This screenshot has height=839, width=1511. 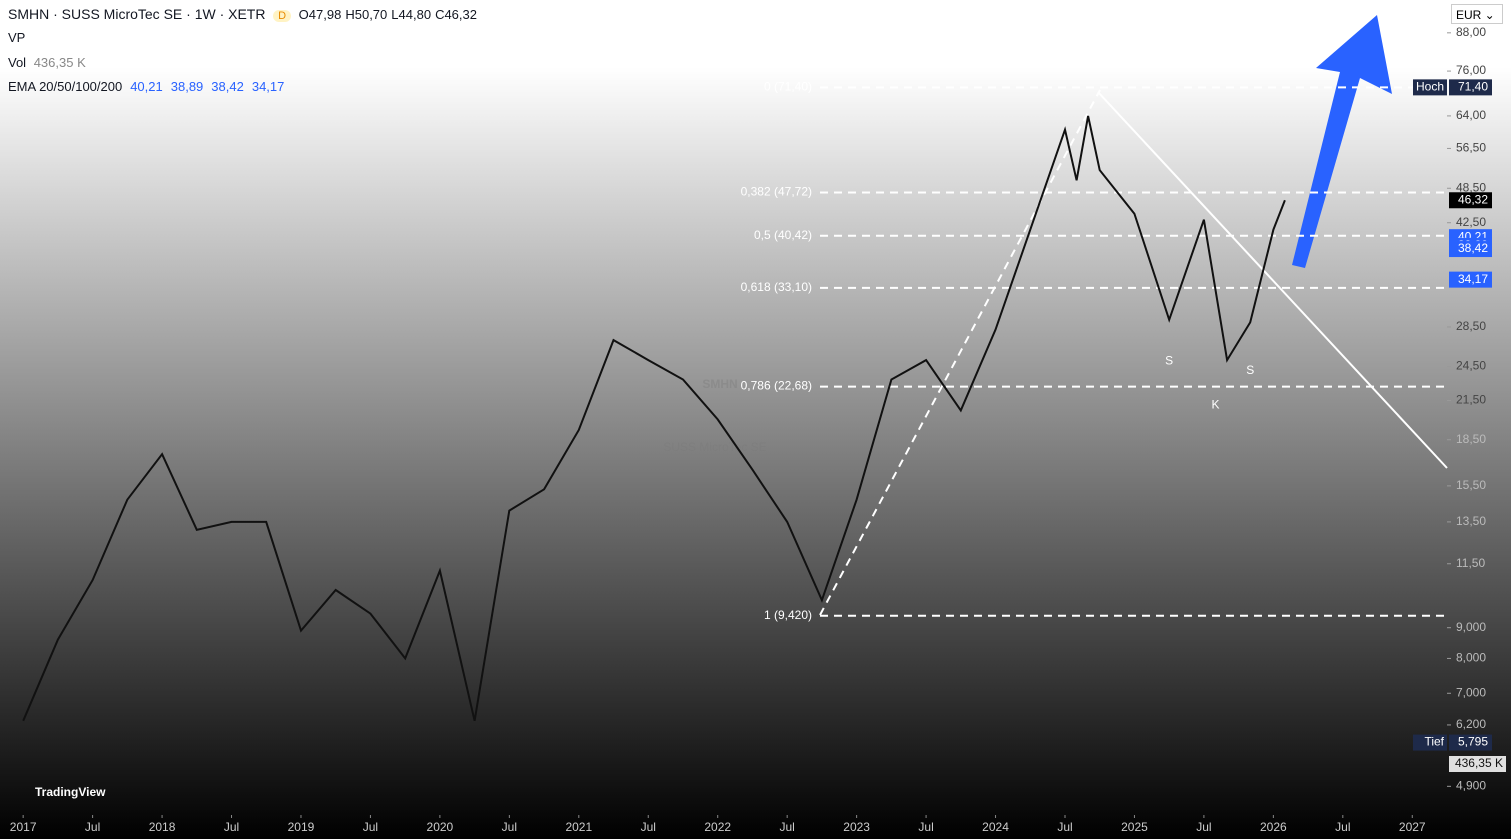 What do you see at coordinates (1473, 199) in the screenshot?
I see `price-tag: 46,32` at bounding box center [1473, 199].